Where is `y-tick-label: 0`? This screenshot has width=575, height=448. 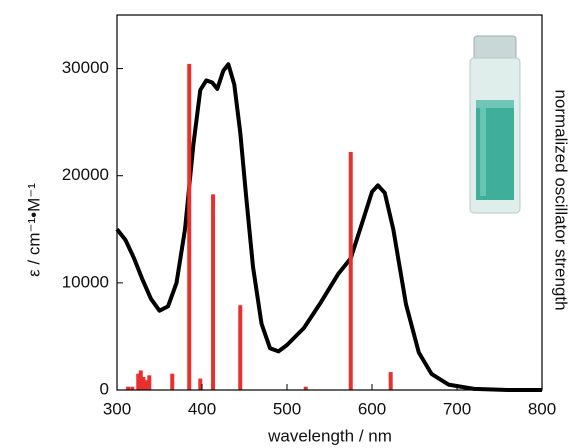 y-tick-label: 0 is located at coordinates (104, 388).